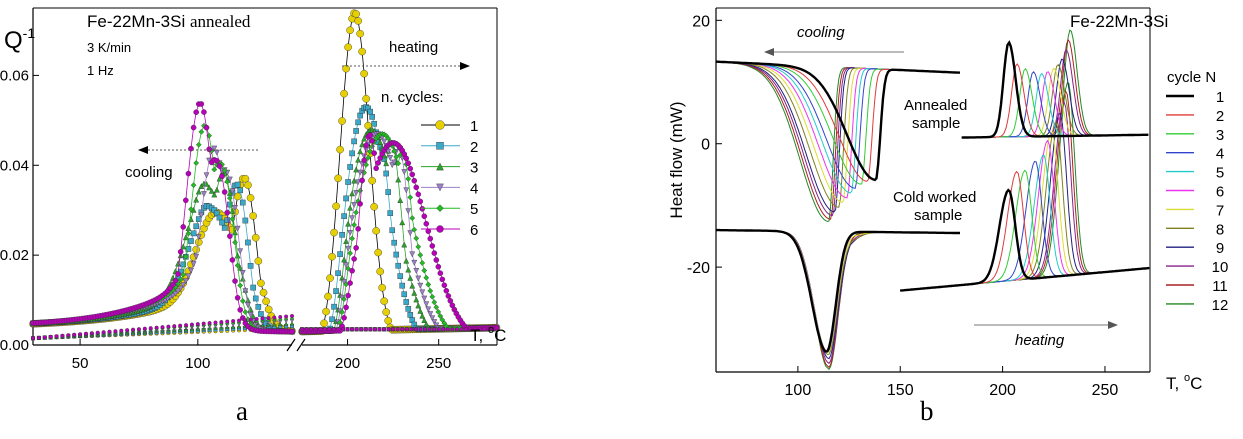  Describe the element at coordinates (838, 290) in the screenshot. I see `chart-b-cold-cooling` at that location.